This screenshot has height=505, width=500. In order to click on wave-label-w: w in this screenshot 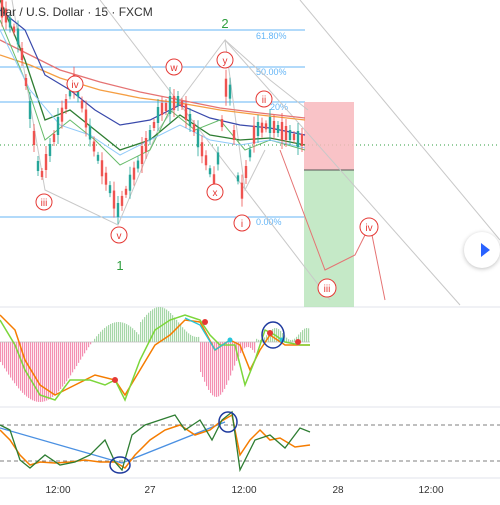, I will do `click(174, 67)`.